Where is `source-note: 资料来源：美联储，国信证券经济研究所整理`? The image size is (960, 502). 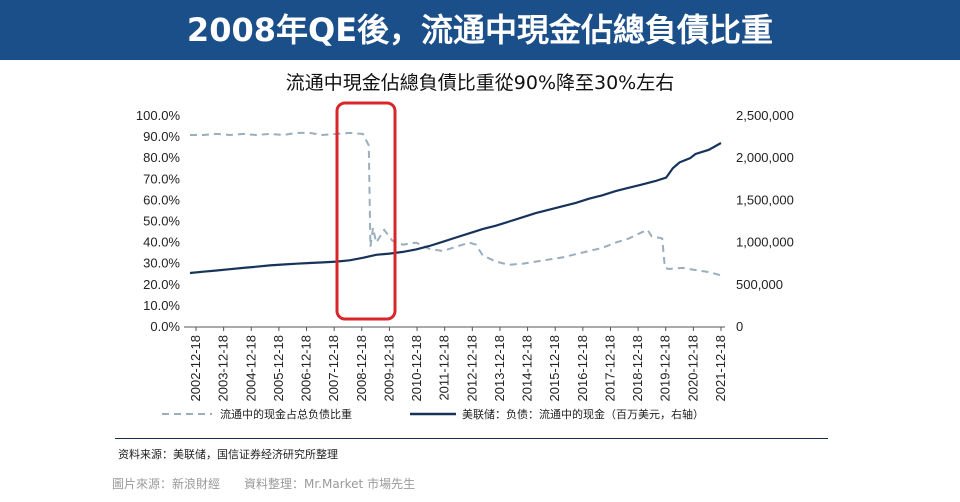 source-note: 资料来源：美联储，国信证券经济研究所整理 is located at coordinates (228, 454).